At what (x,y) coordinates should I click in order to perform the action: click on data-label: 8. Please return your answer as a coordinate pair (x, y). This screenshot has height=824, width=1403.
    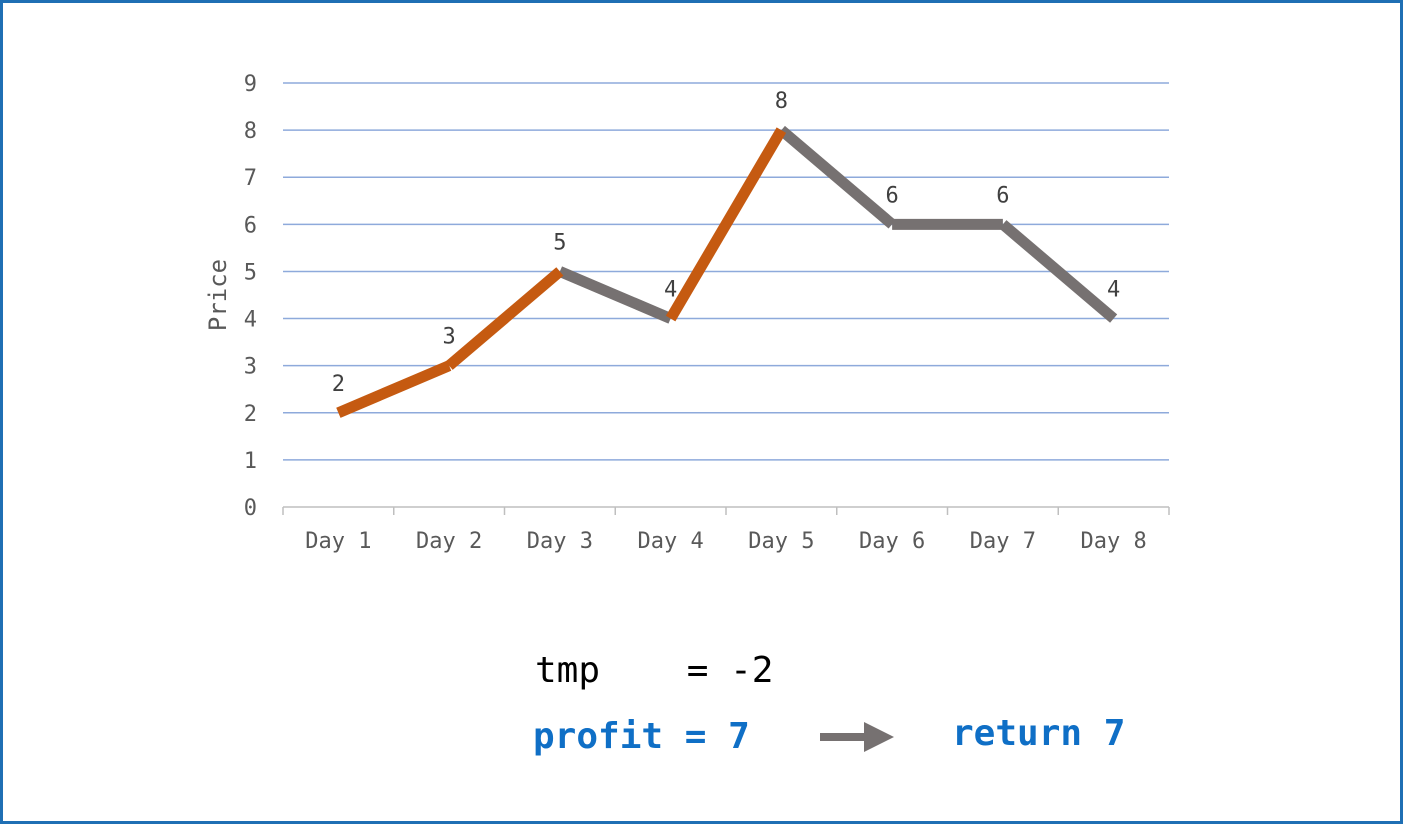
    Looking at the image, I should click on (781, 101).